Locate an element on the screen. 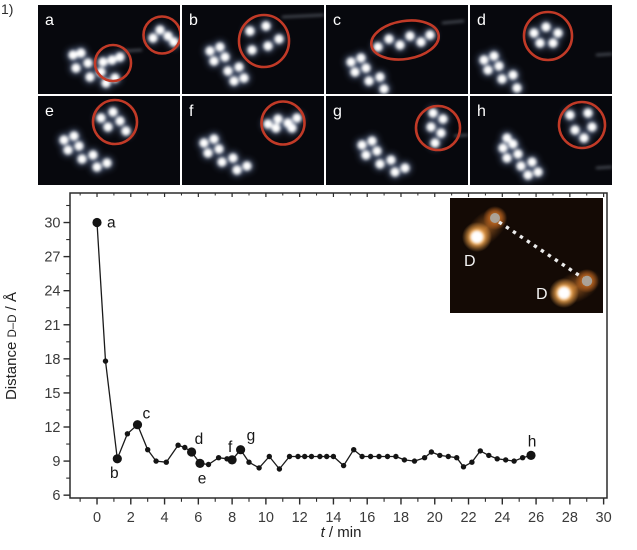  stm-panel-d: d is located at coordinates (541, 49).